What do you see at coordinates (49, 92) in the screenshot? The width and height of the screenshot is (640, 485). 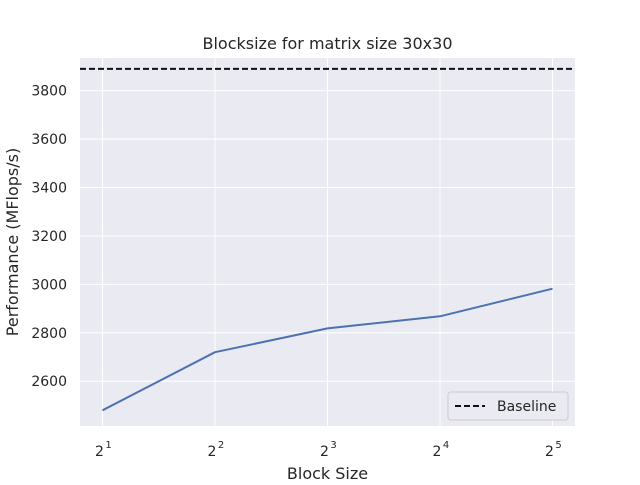 I see `y-tick-label: 3800` at bounding box center [49, 92].